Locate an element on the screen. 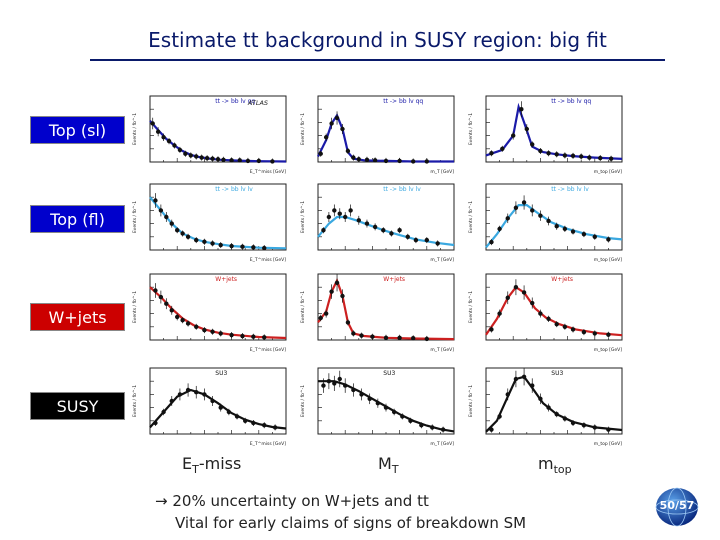 The width and height of the screenshot is (720, 540). row-label-top-sl: Top (sl) is located at coordinates (77, 130).